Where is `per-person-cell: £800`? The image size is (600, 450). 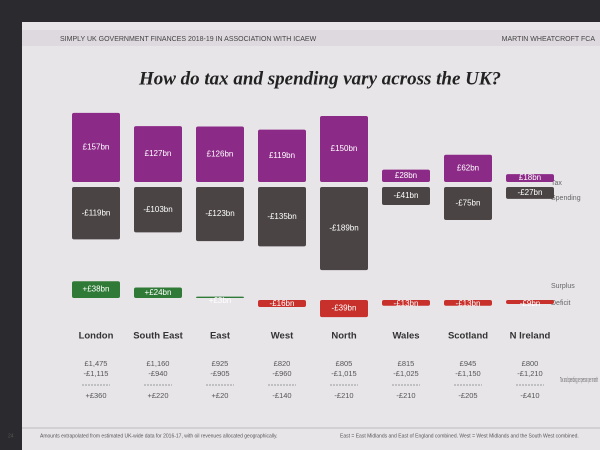 per-person-cell: £800 is located at coordinates (530, 363).